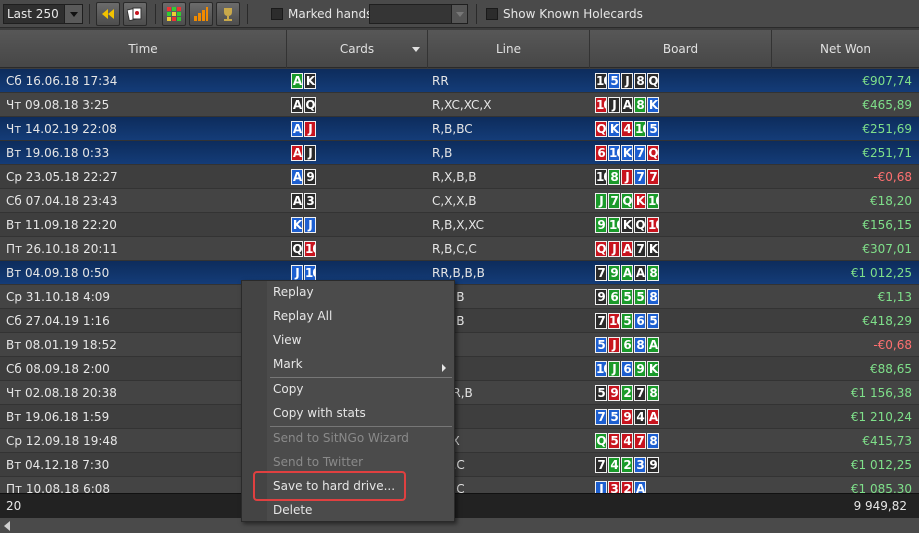 The width and height of the screenshot is (919, 533). What do you see at coordinates (509, 49) in the screenshot?
I see `column-header-line: Line` at bounding box center [509, 49].